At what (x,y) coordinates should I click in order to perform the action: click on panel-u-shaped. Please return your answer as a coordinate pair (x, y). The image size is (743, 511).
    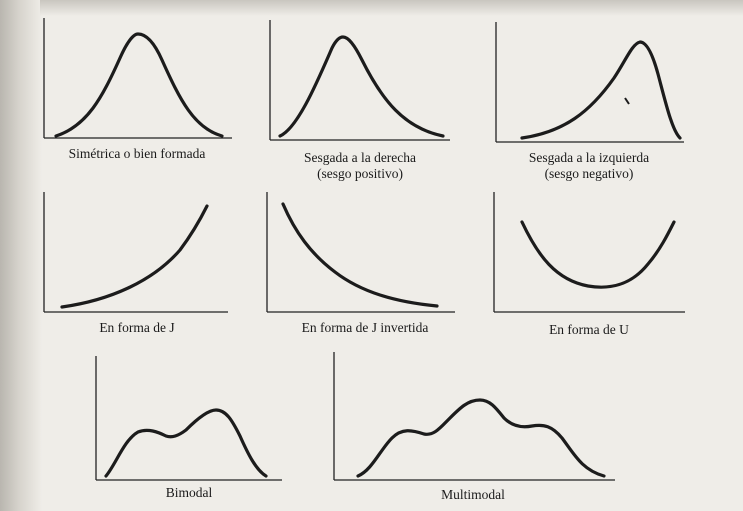
    Looking at the image, I should click on (589, 254).